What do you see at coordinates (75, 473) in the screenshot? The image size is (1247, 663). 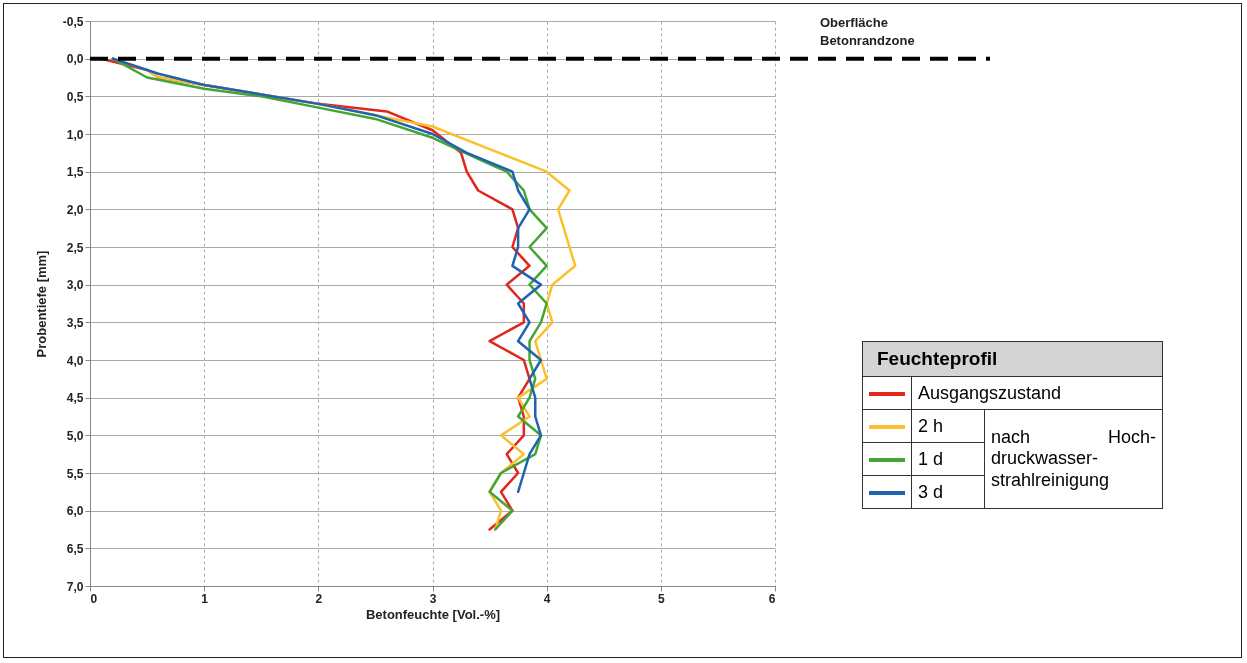 I see `y-tick-label: 5,5` at bounding box center [75, 473].